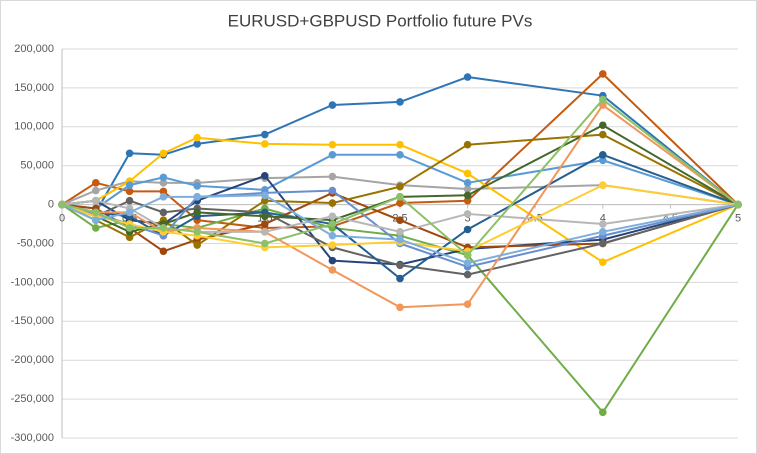  Describe the element at coordinates (380, 20) in the screenshot. I see `chart-title: EURUSD+GBPUSD Portfolio future PVs` at that location.